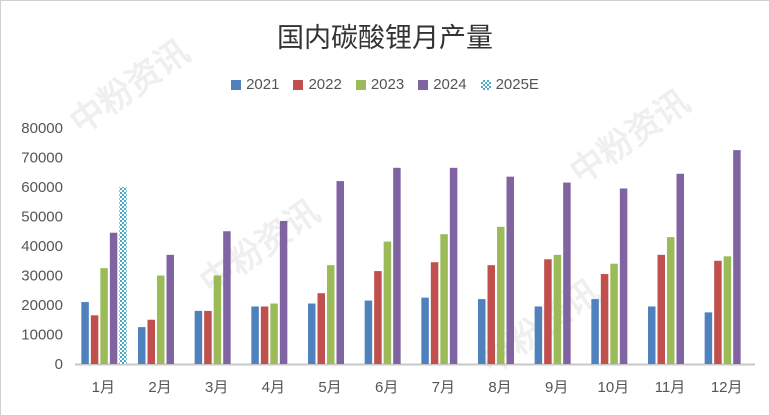 This screenshot has width=770, height=416. What do you see at coordinates (170, 309) in the screenshot?
I see `bar-2024-2月` at bounding box center [170, 309].